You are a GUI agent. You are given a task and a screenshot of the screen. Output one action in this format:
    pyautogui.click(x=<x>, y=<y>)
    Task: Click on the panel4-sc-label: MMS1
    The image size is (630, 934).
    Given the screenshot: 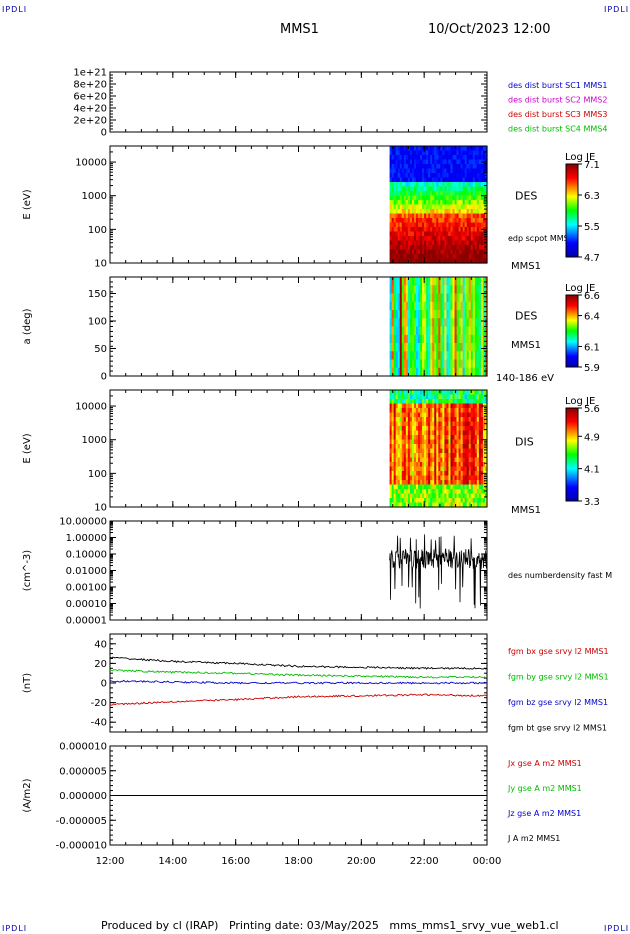 What is the action you would take?
    pyautogui.click(x=526, y=510)
    